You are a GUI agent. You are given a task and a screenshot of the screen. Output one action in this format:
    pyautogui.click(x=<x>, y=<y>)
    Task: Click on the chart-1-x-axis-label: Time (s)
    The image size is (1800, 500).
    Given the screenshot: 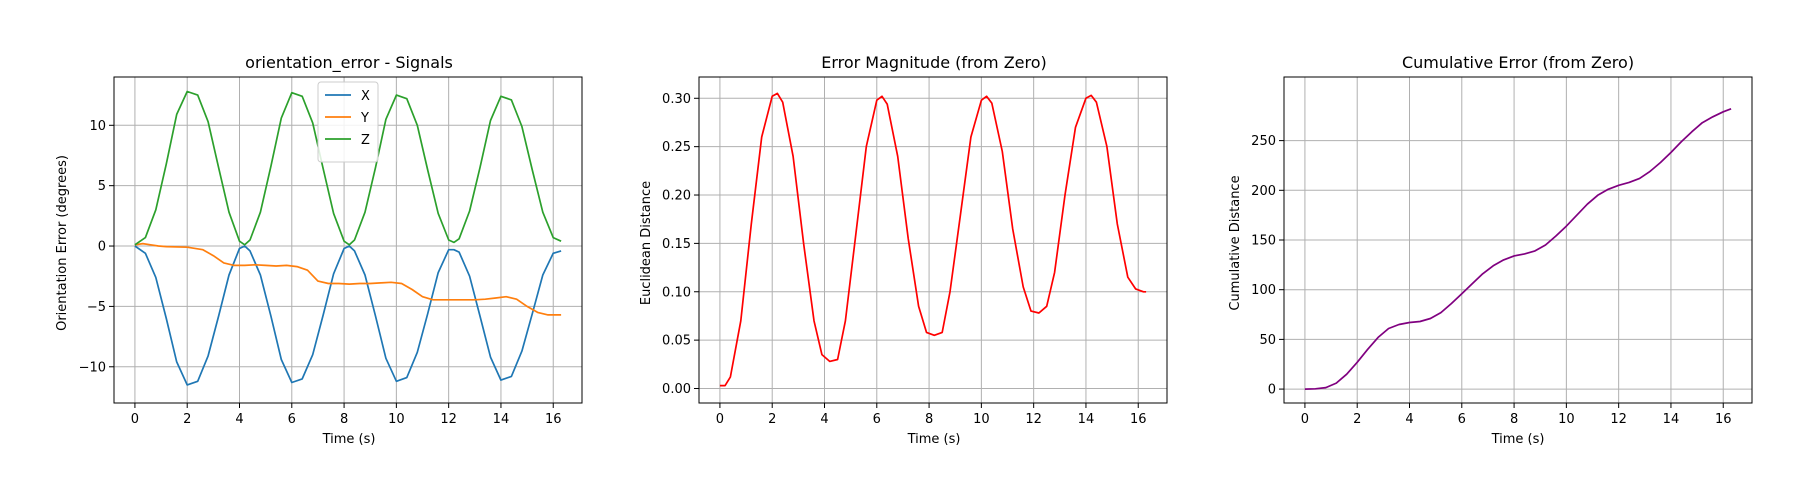 What is the action you would take?
    pyautogui.click(x=349, y=439)
    